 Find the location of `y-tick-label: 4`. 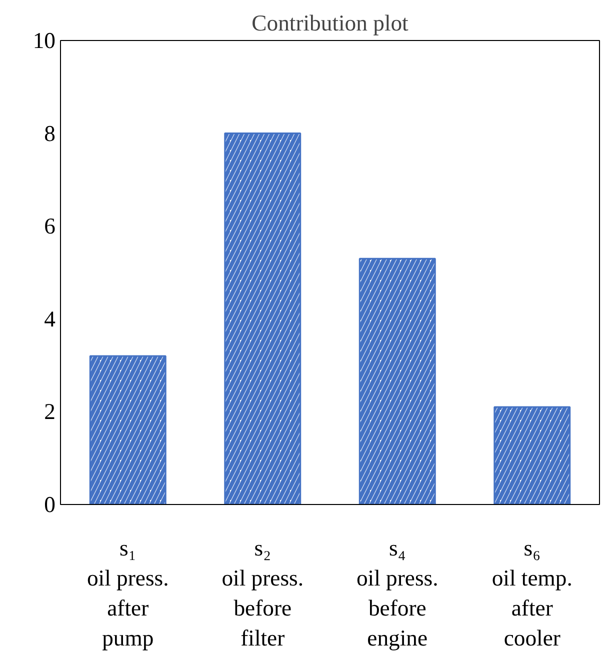

y-tick-label: 4 is located at coordinates (50, 319).